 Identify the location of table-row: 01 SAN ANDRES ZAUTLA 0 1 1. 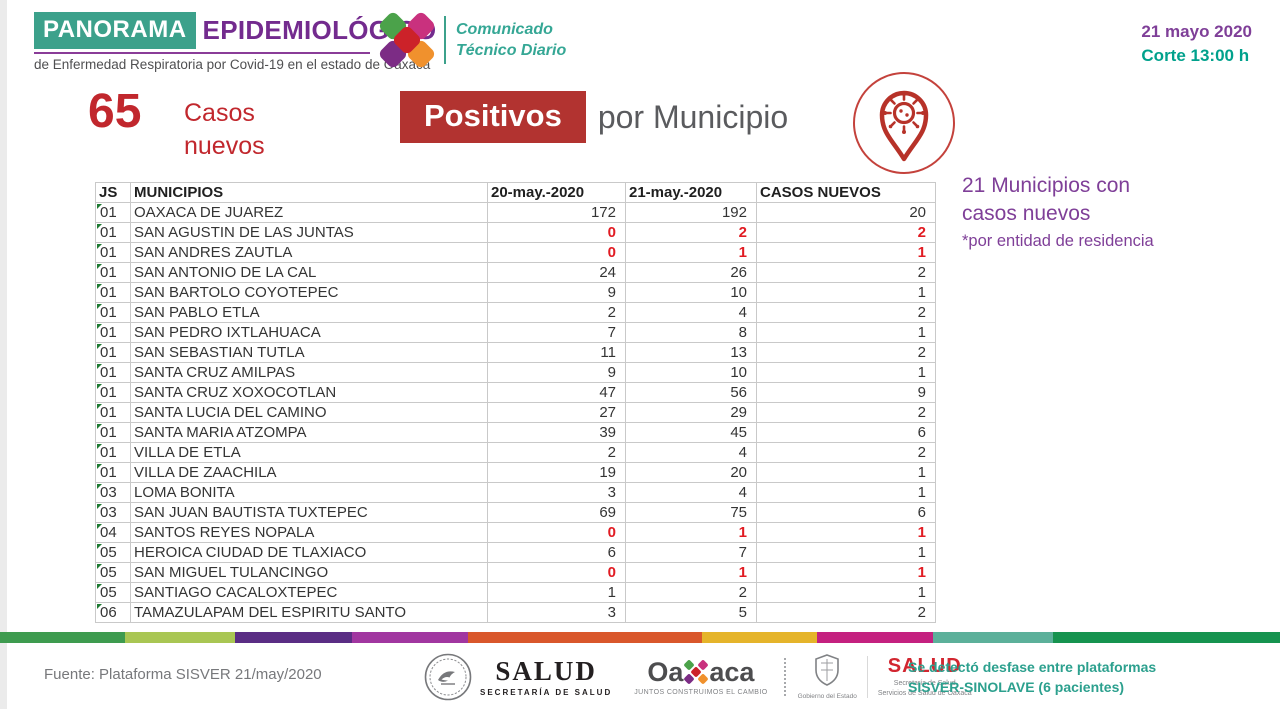
(515, 252).